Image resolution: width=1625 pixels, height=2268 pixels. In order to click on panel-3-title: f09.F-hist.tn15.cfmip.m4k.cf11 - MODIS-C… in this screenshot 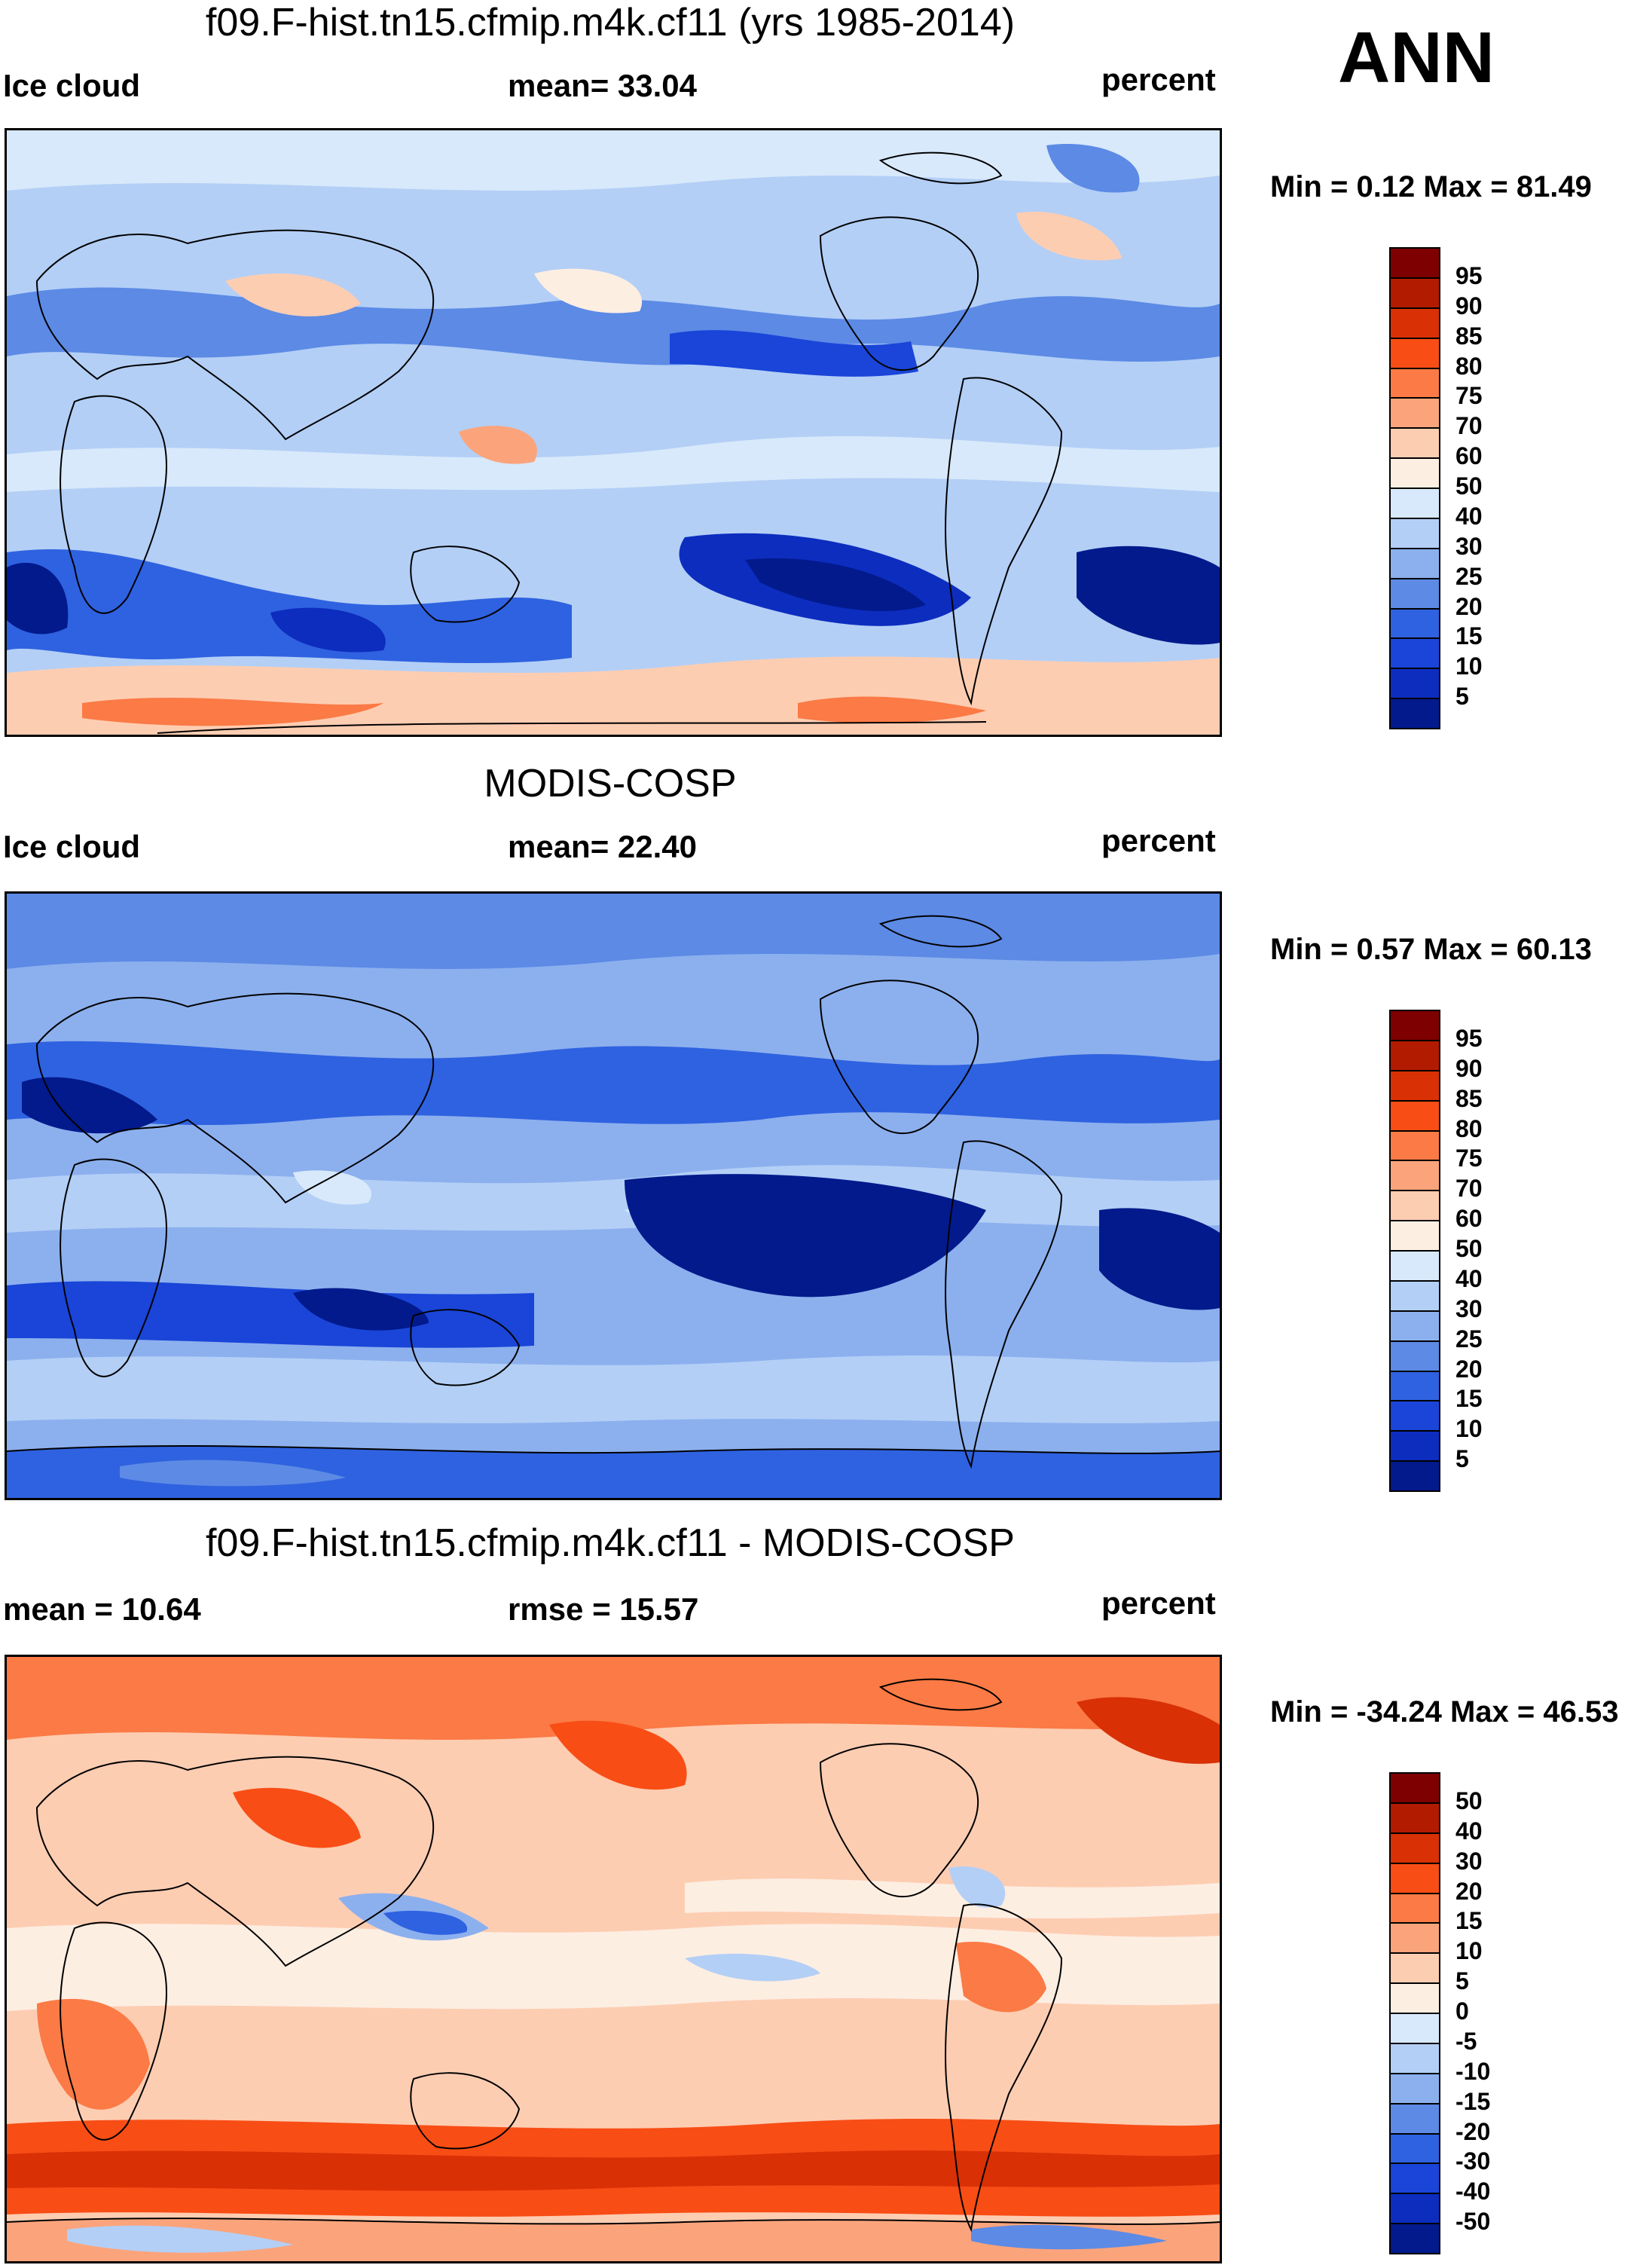, I will do `click(610, 1543)`.